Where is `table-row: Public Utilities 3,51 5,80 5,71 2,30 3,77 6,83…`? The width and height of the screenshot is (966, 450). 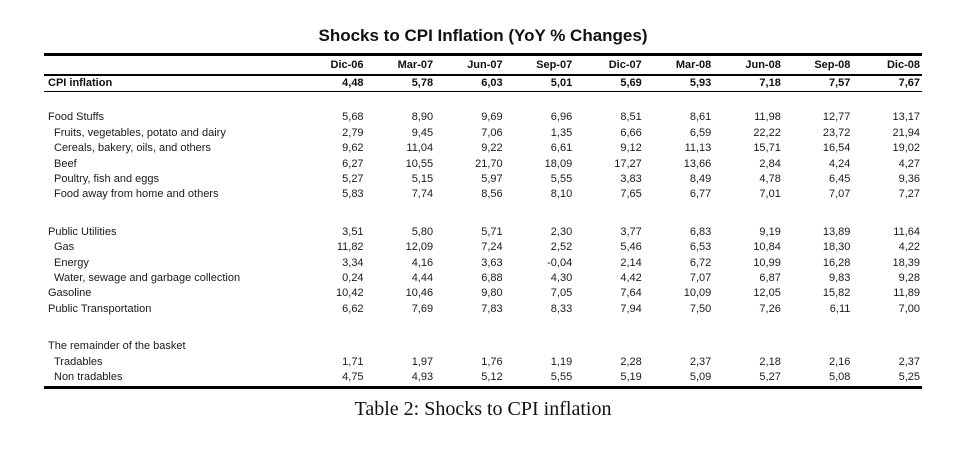 table-row: Public Utilities 3,51 5,80 5,71 2,30 3,77 6,83… is located at coordinates (483, 232).